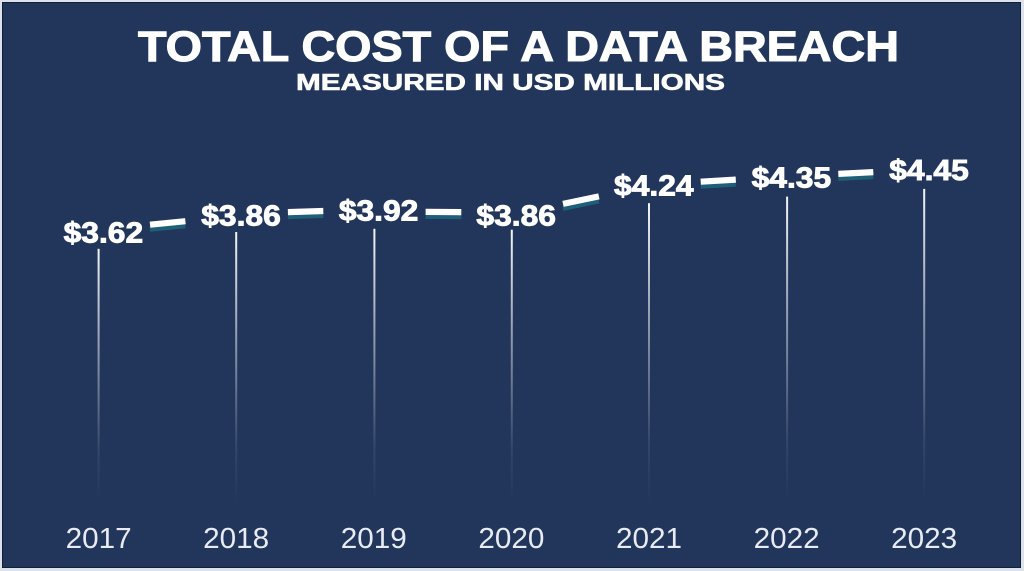 The image size is (1024, 571). Describe the element at coordinates (787, 539) in the screenshot. I see `svg-text: 2022` at that location.